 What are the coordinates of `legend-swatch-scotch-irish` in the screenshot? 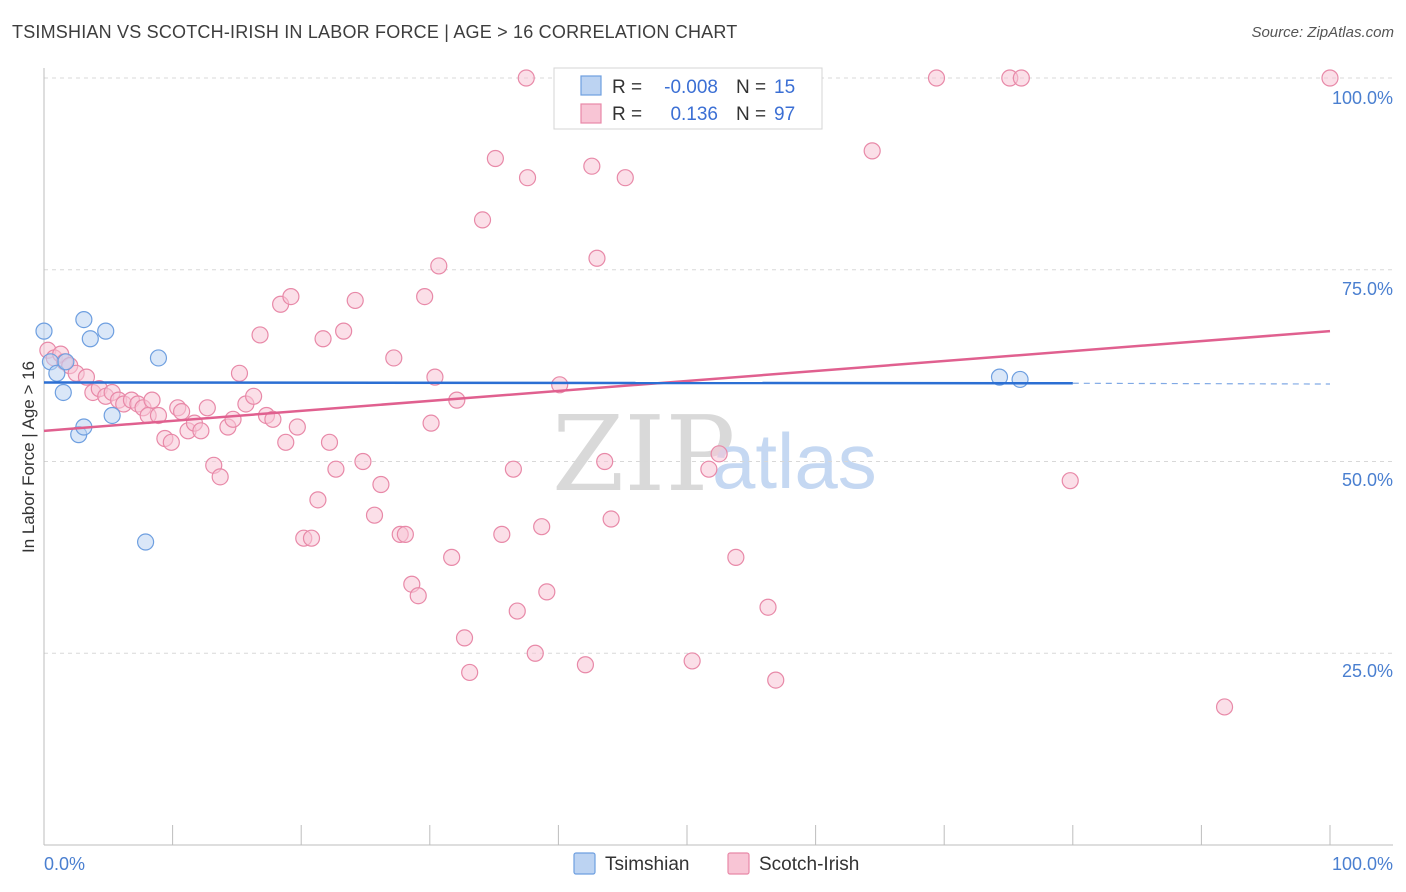 It's located at (591, 113).